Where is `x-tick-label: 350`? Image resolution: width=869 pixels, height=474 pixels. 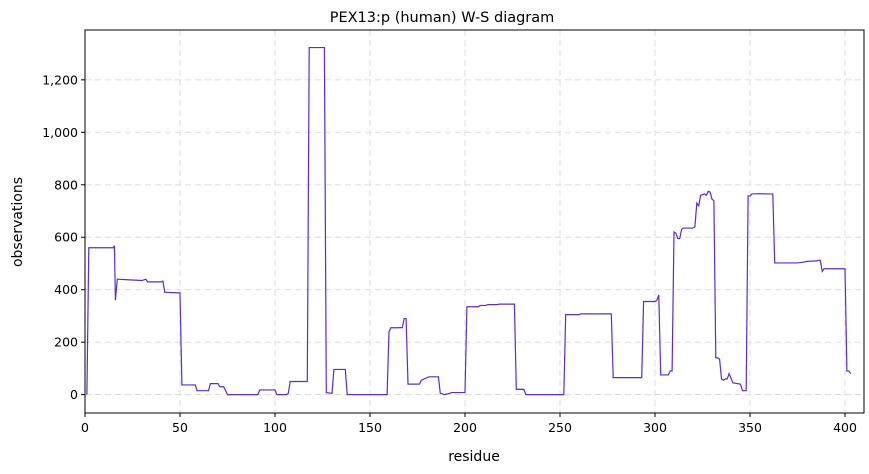
x-tick-label: 350 is located at coordinates (750, 427).